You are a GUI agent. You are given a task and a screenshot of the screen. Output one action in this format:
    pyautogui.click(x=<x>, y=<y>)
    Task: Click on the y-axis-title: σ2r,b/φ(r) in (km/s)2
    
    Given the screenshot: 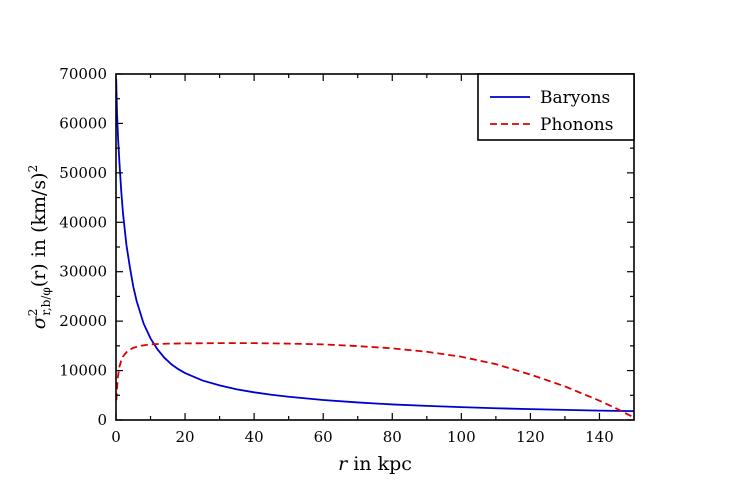 What is the action you would take?
    pyautogui.click(x=39, y=247)
    